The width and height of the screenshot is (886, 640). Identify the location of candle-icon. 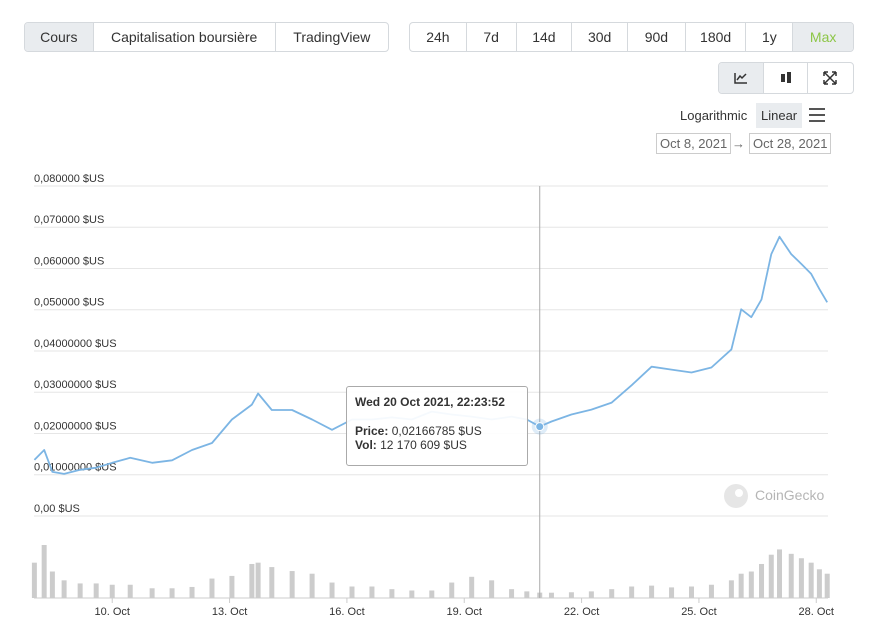
(785, 77).